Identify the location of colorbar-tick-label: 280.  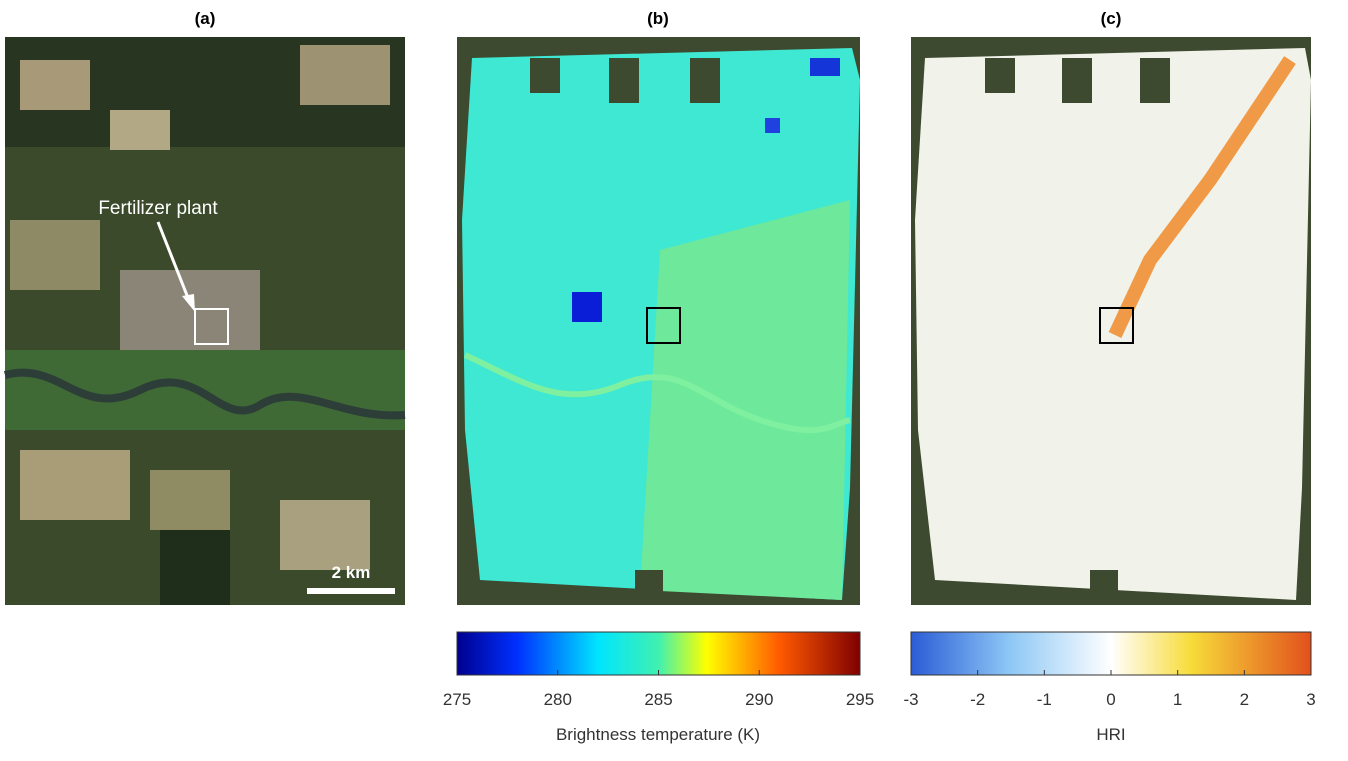
(558, 699).